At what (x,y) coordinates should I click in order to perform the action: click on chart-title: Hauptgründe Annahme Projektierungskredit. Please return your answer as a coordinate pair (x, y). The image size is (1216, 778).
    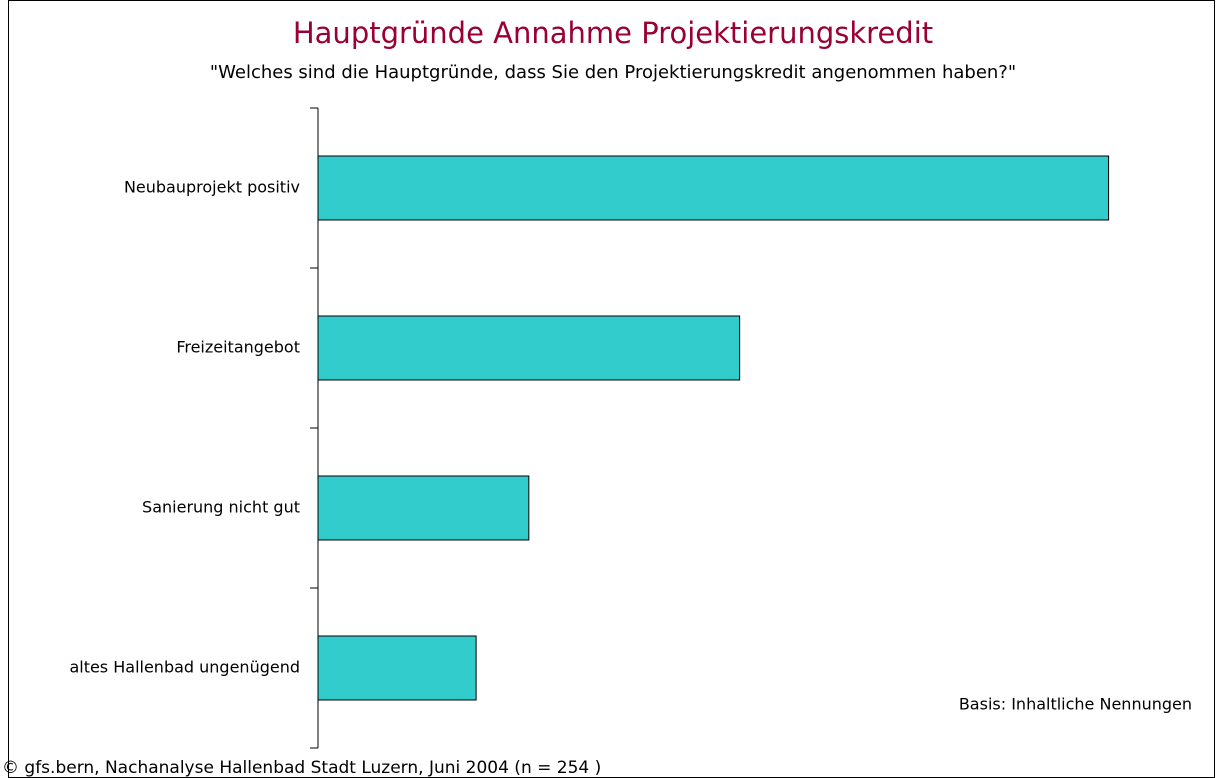
    Looking at the image, I should click on (613, 33).